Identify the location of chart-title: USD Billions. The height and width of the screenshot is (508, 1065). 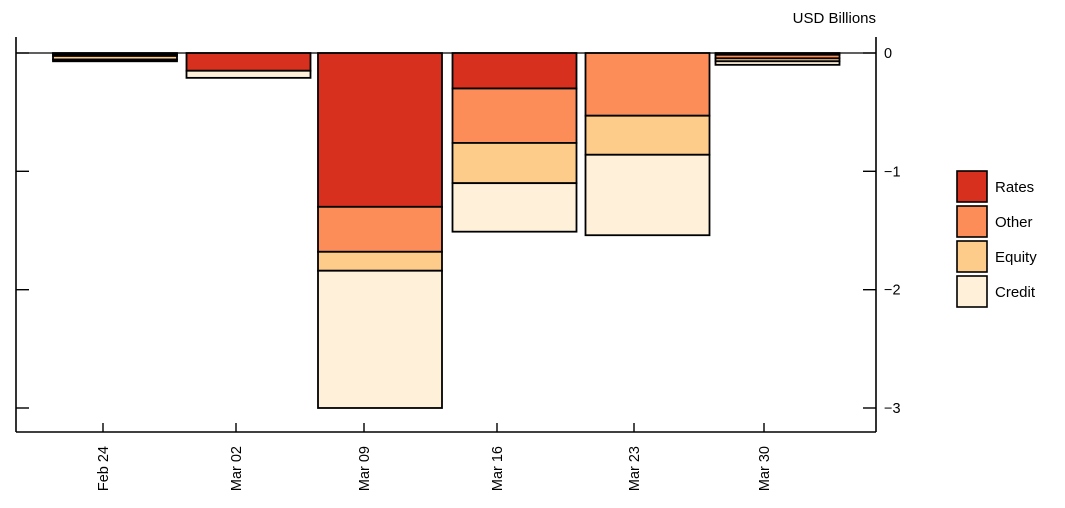
(834, 18).